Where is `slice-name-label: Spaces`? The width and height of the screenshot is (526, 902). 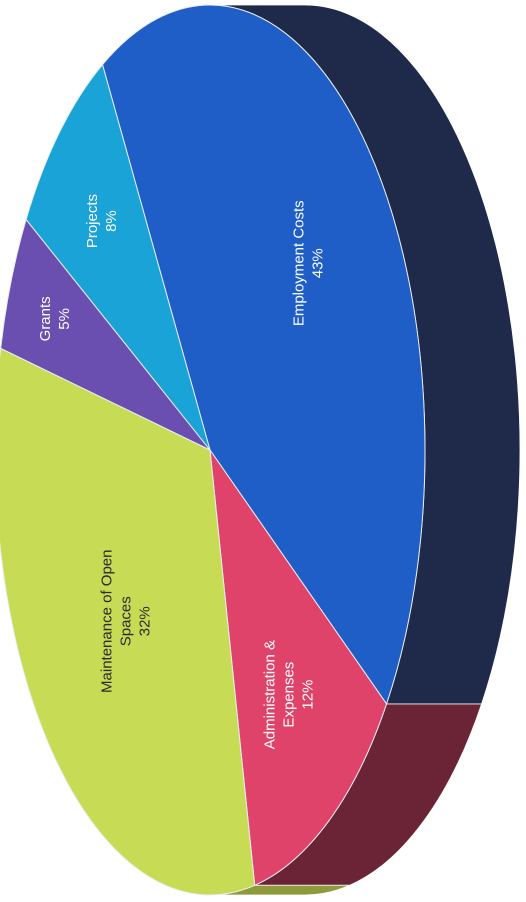
slice-name-label: Spaces is located at coordinates (126, 621).